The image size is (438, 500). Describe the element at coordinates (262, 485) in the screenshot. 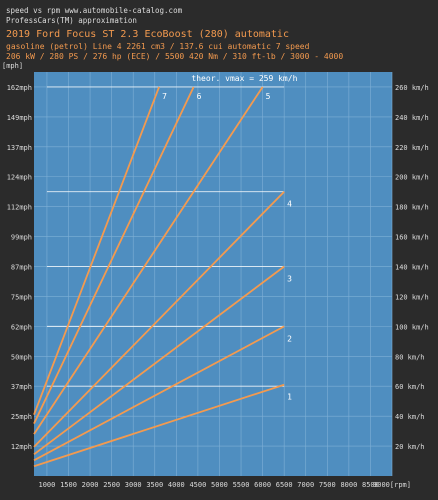

I see `x-tick-label: 6000` at that location.